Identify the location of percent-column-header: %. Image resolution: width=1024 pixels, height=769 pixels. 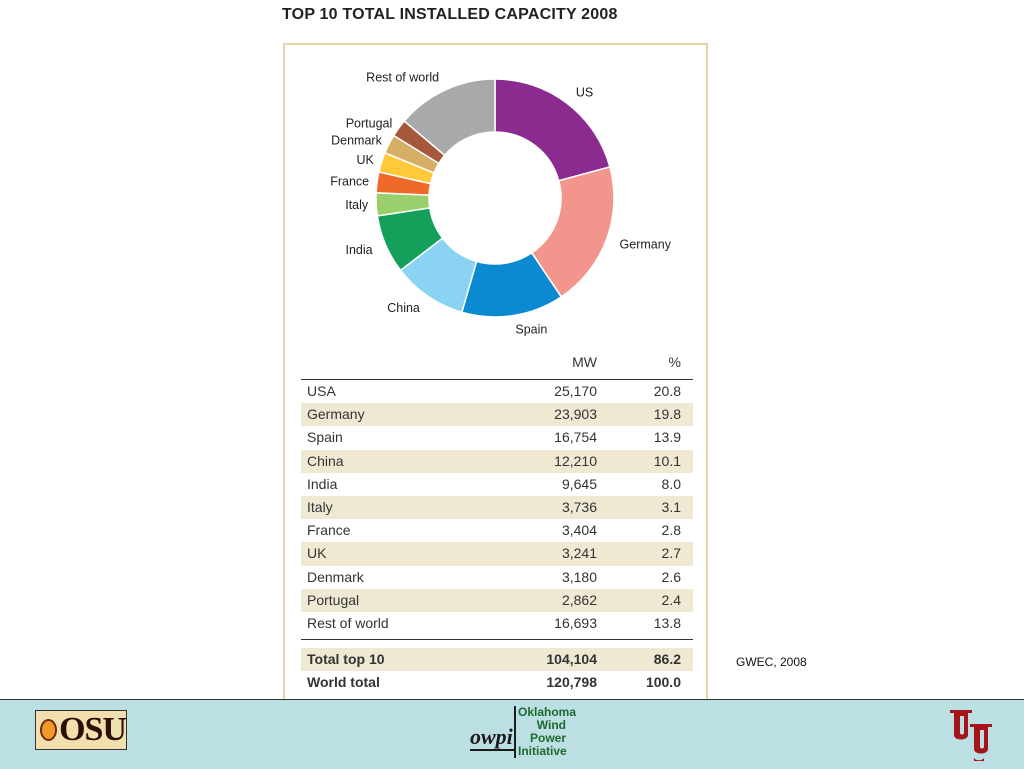
(674, 362).